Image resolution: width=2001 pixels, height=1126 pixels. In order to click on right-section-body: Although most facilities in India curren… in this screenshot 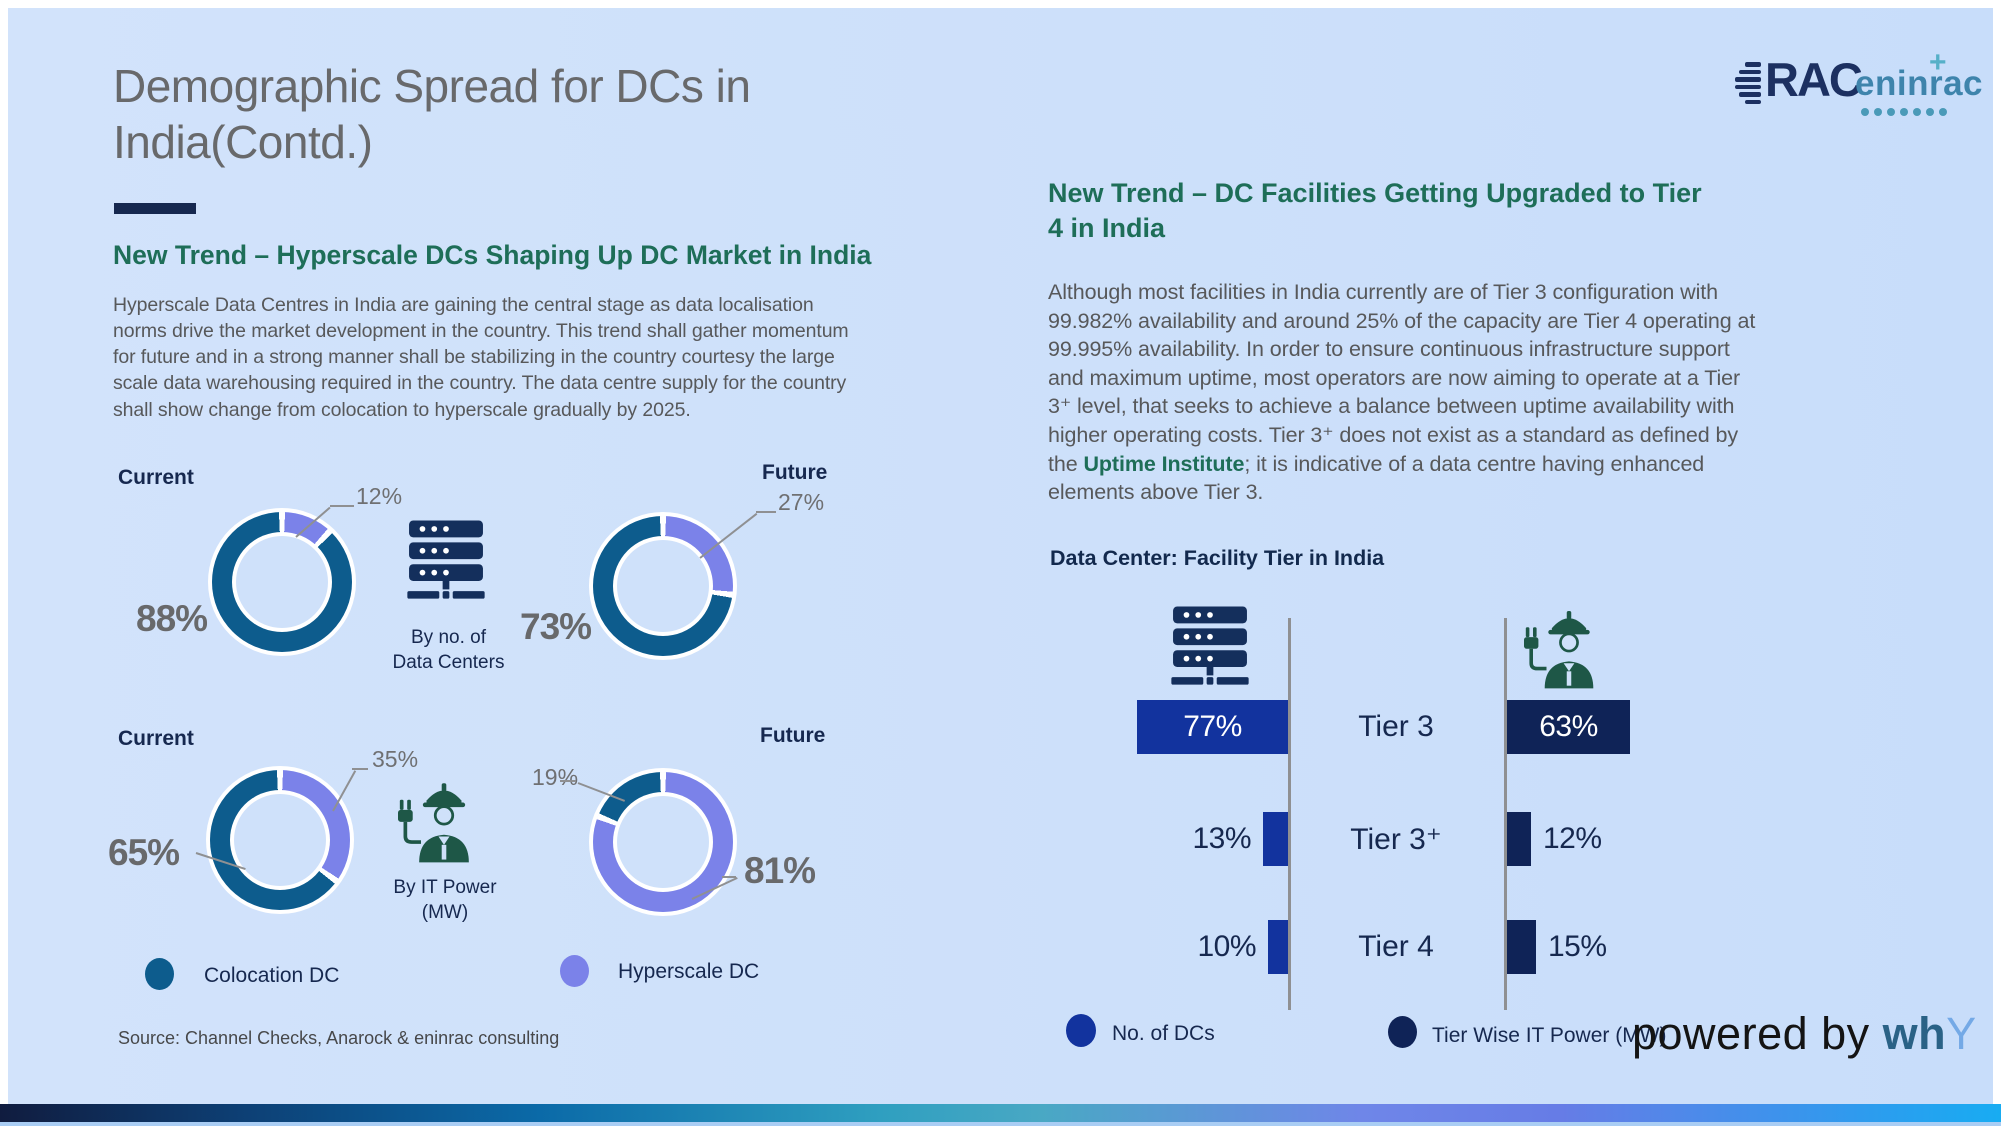, I will do `click(1406, 392)`.